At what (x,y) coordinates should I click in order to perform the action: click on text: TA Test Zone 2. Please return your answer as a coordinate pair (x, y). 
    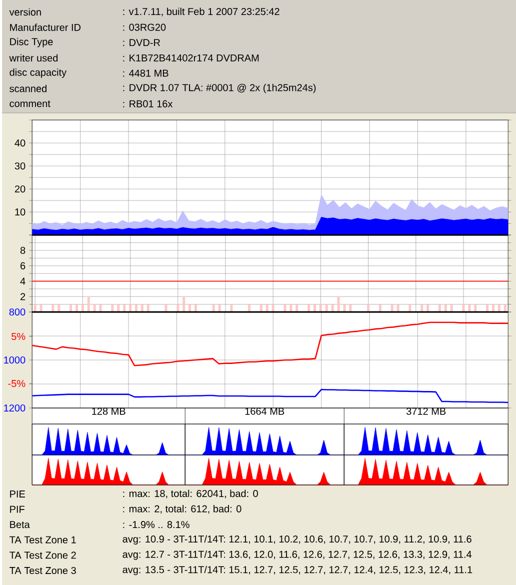
    Looking at the image, I should click on (42, 555).